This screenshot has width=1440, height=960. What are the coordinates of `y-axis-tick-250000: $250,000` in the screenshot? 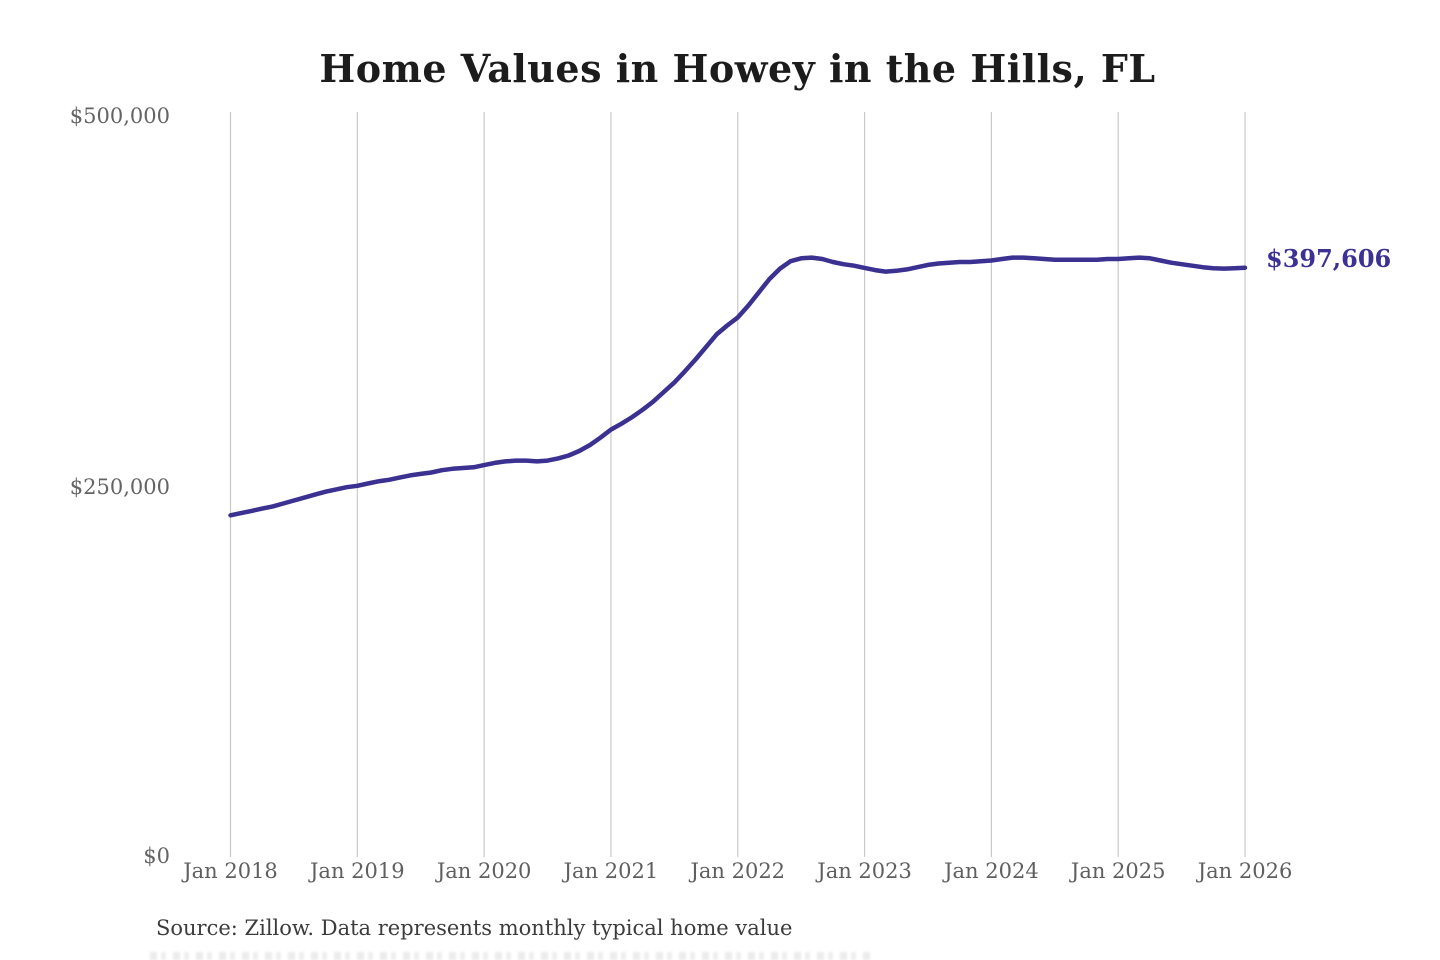 It's located at (119, 487).